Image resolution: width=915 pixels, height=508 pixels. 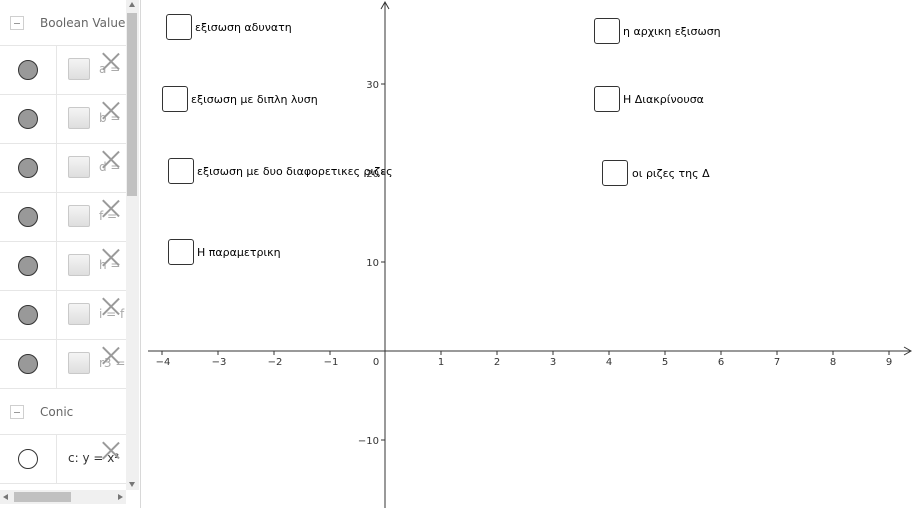 I want to click on x-tick-label: 1, so click(x=441, y=362).